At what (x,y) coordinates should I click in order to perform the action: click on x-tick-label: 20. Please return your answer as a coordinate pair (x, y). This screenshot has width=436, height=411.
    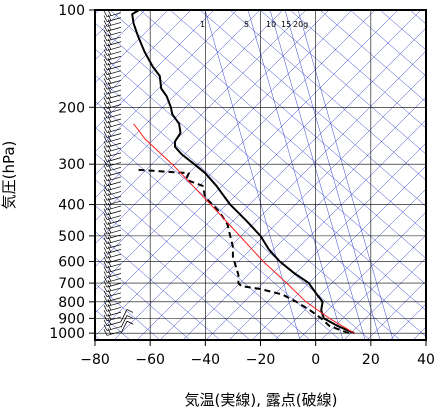
    Looking at the image, I should click on (371, 360).